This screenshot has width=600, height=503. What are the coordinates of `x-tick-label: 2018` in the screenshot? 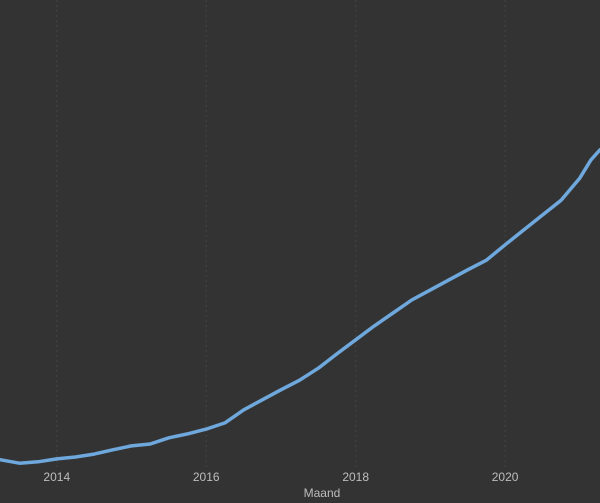 It's located at (355, 477).